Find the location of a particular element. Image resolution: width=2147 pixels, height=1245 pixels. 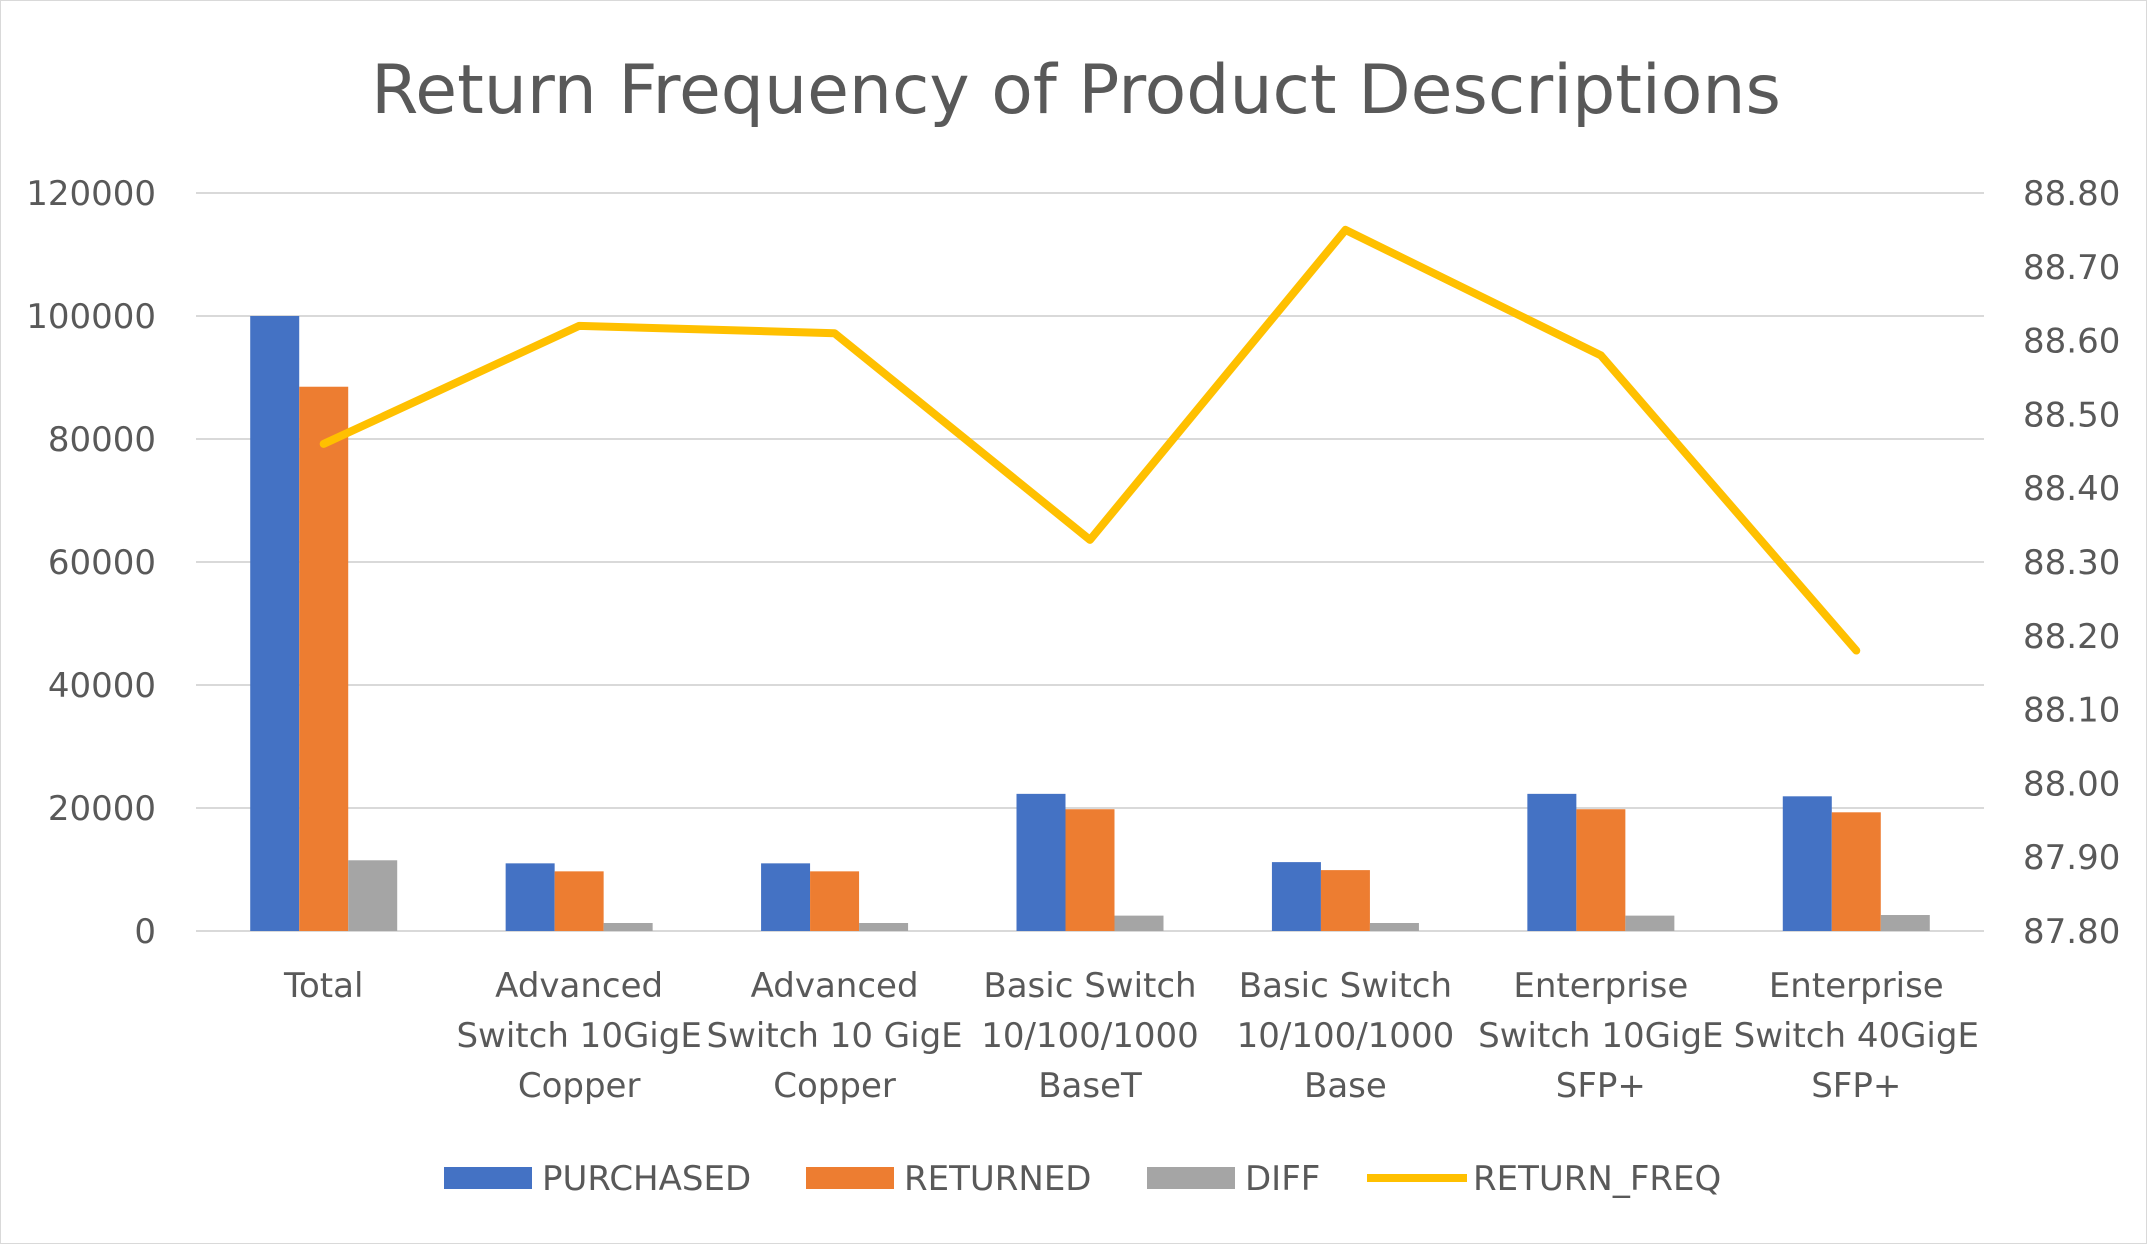

category-label: Total is located at coordinates (323, 986).